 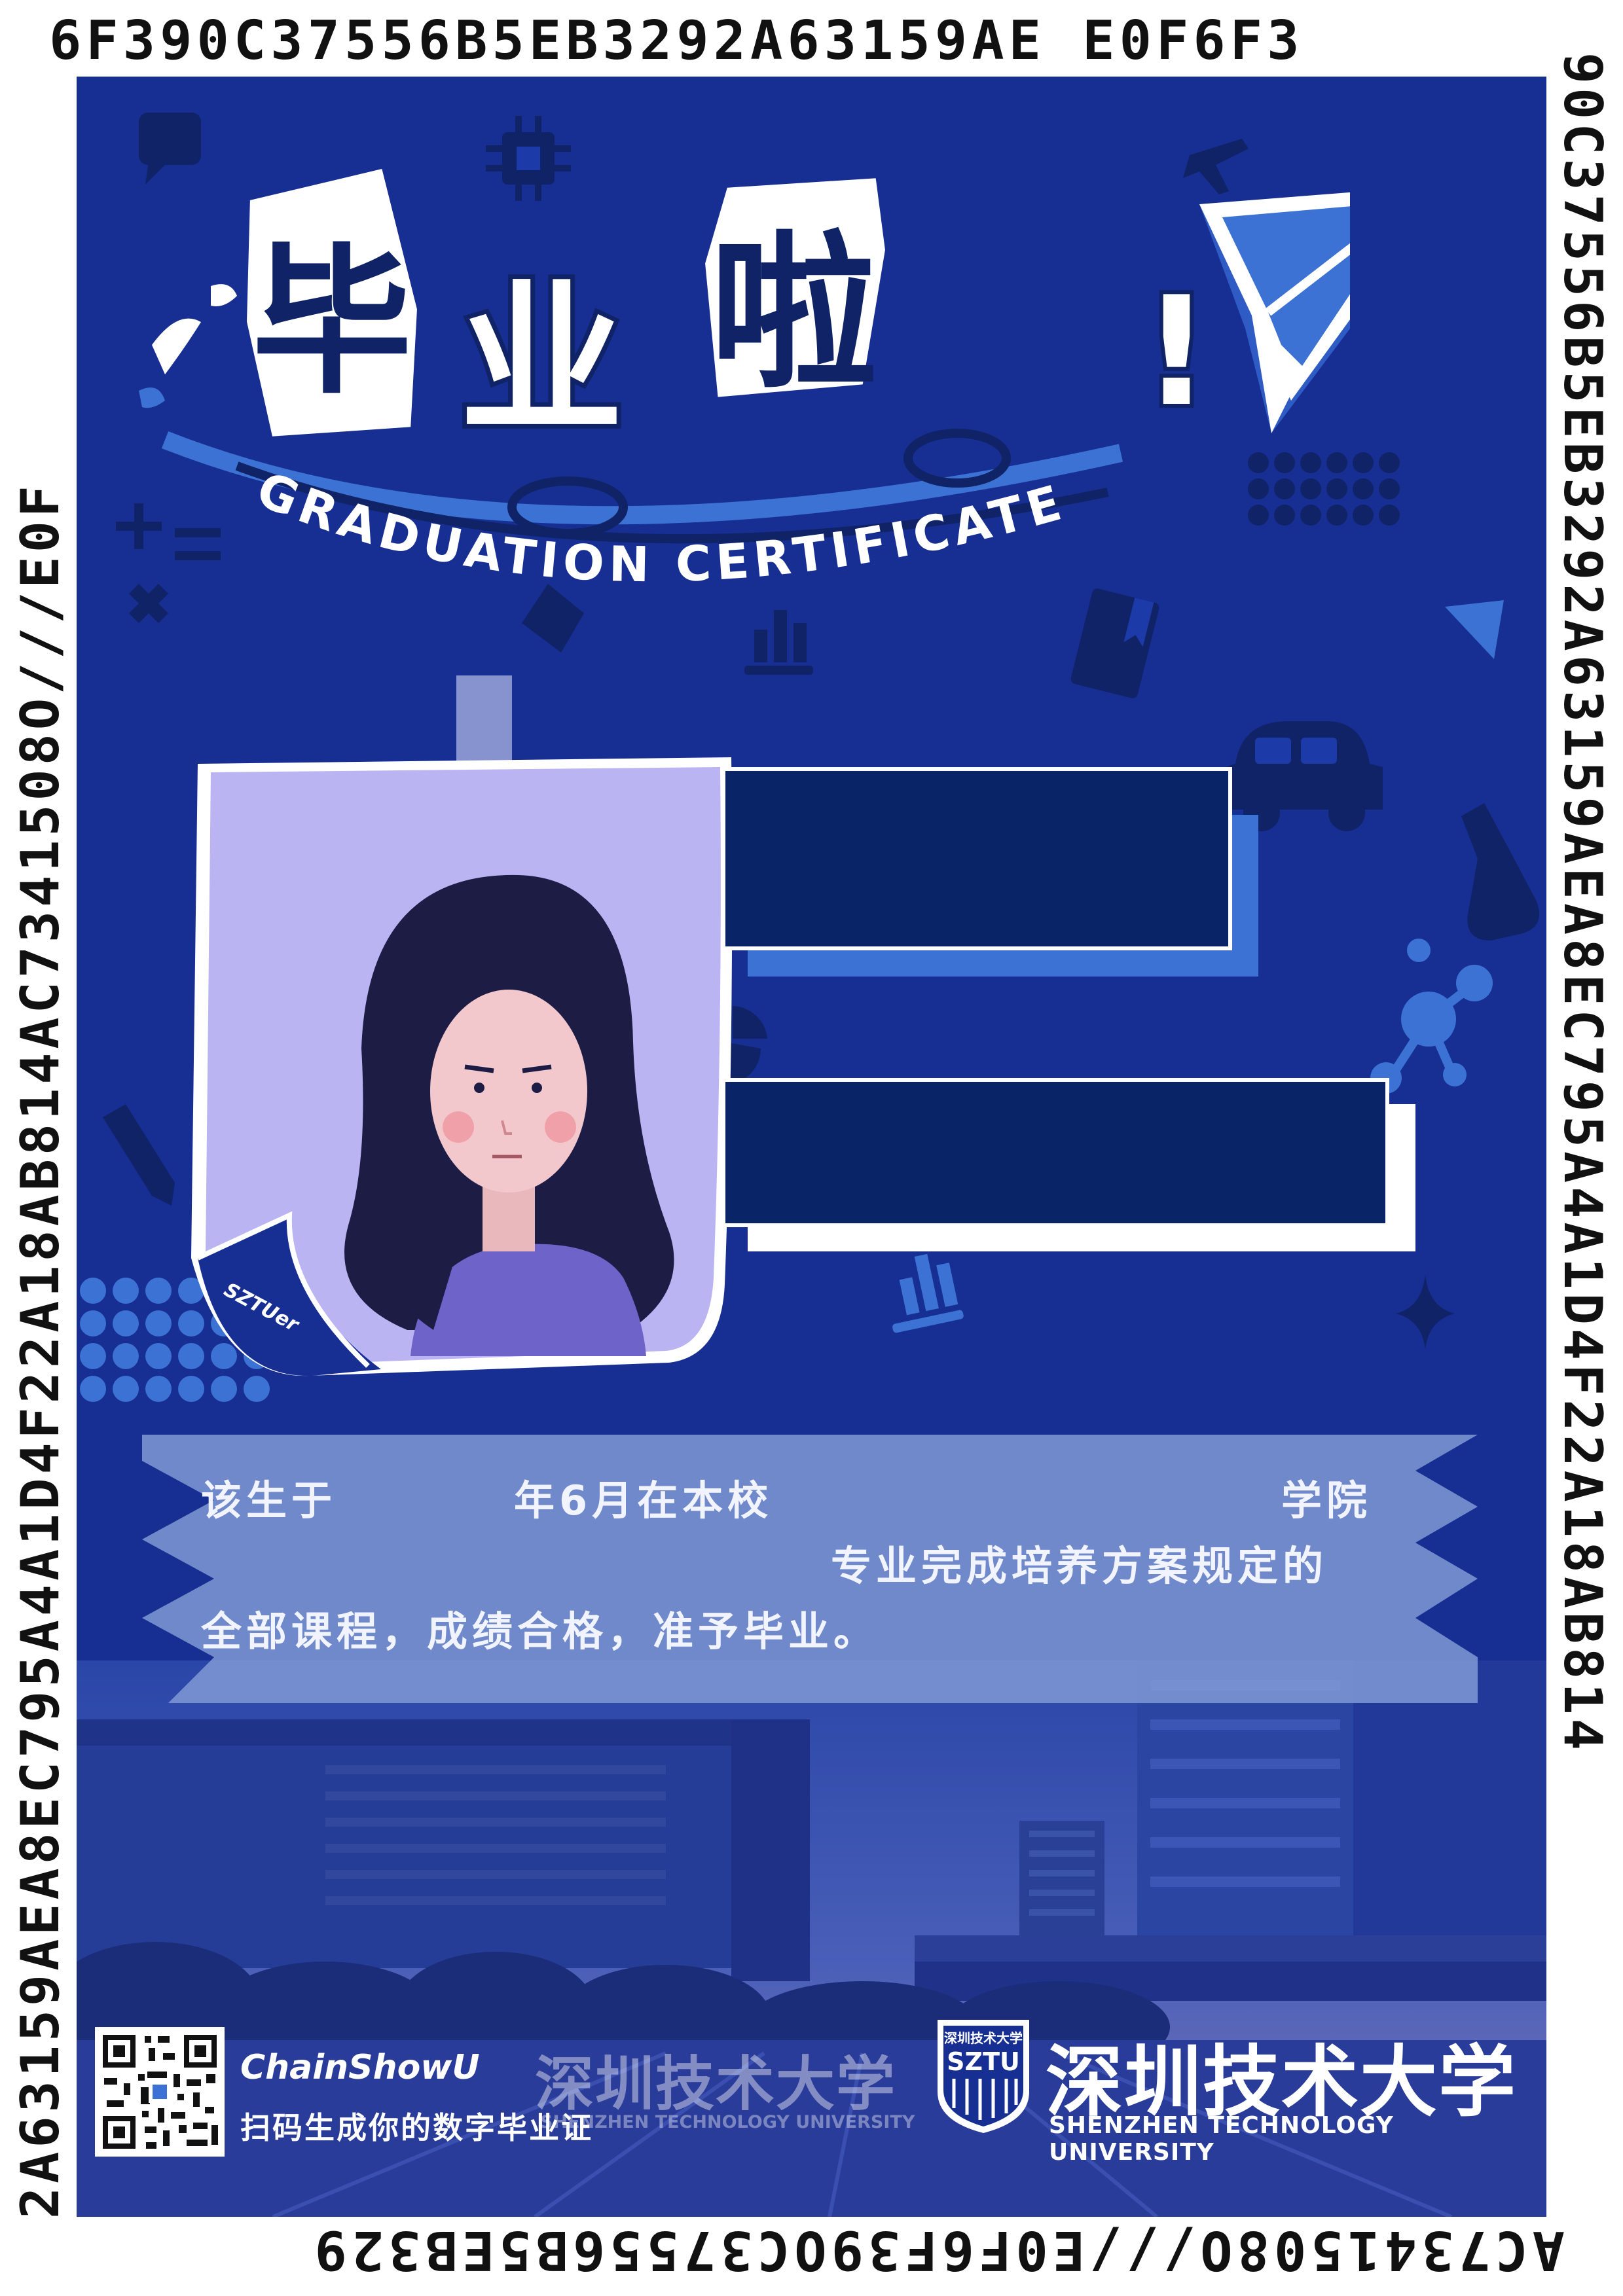 I want to click on statement-line1-c: 学院, so click(x=1326, y=1500).